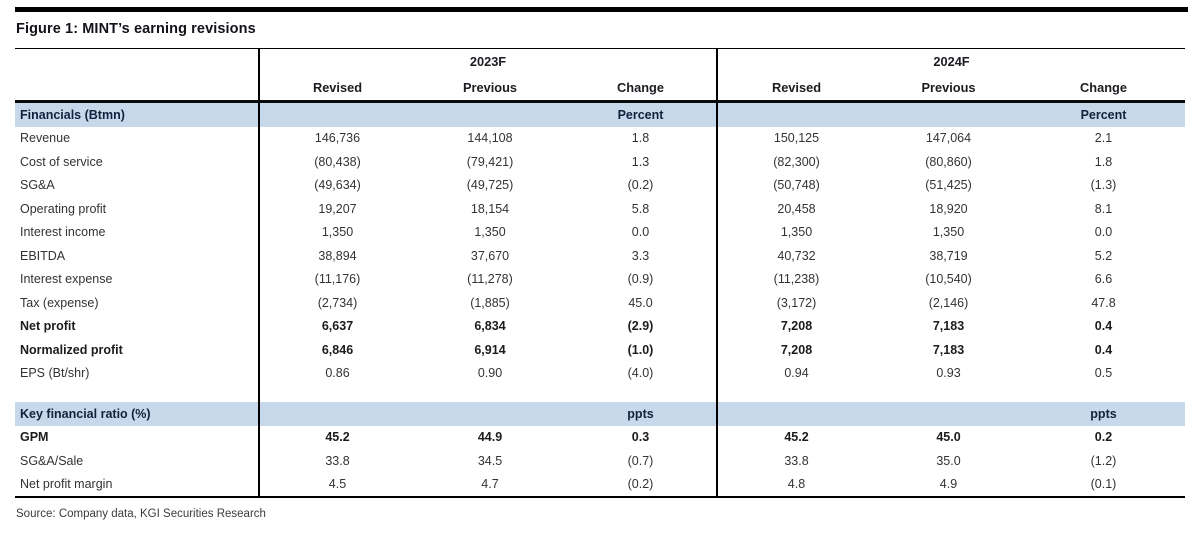 Image resolution: width=1200 pixels, height=533 pixels. I want to click on value-cell: 5.8, so click(641, 209).